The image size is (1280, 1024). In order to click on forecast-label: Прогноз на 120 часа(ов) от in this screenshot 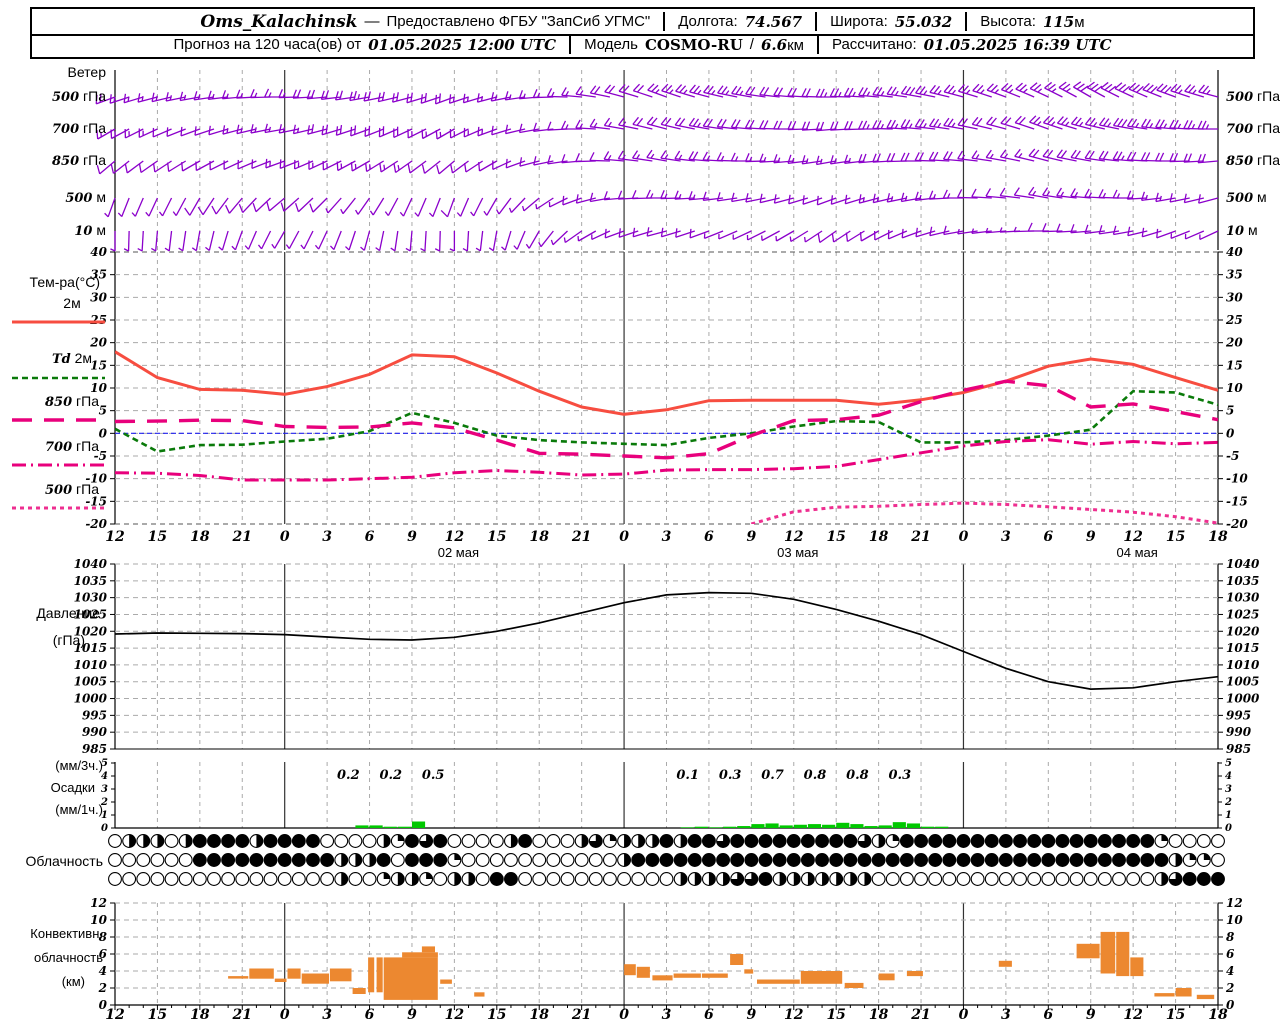, I will do `click(267, 44)`.